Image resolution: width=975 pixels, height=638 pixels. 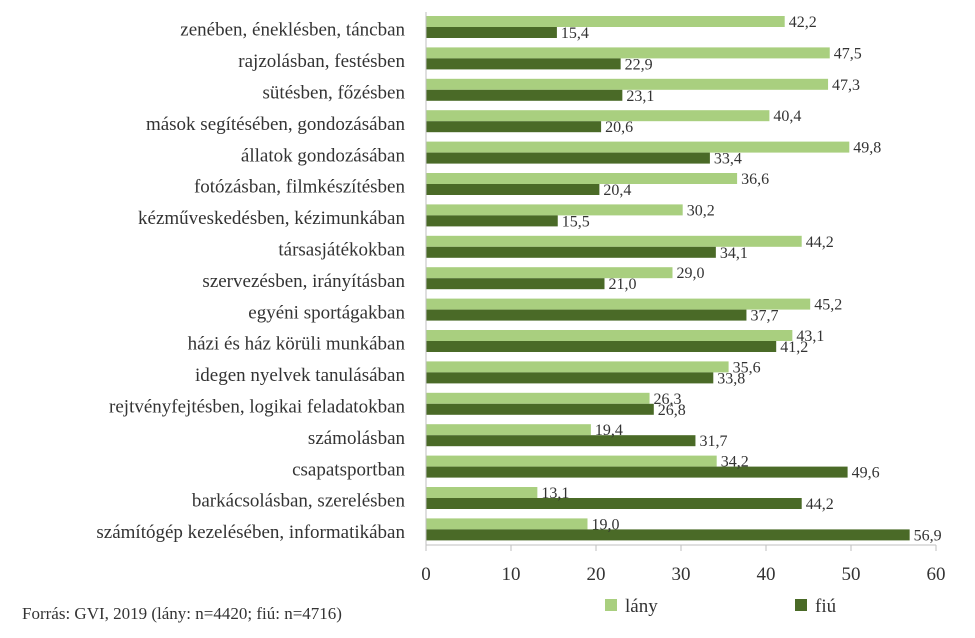 I want to click on x-tick-label: 0, so click(x=426, y=574).